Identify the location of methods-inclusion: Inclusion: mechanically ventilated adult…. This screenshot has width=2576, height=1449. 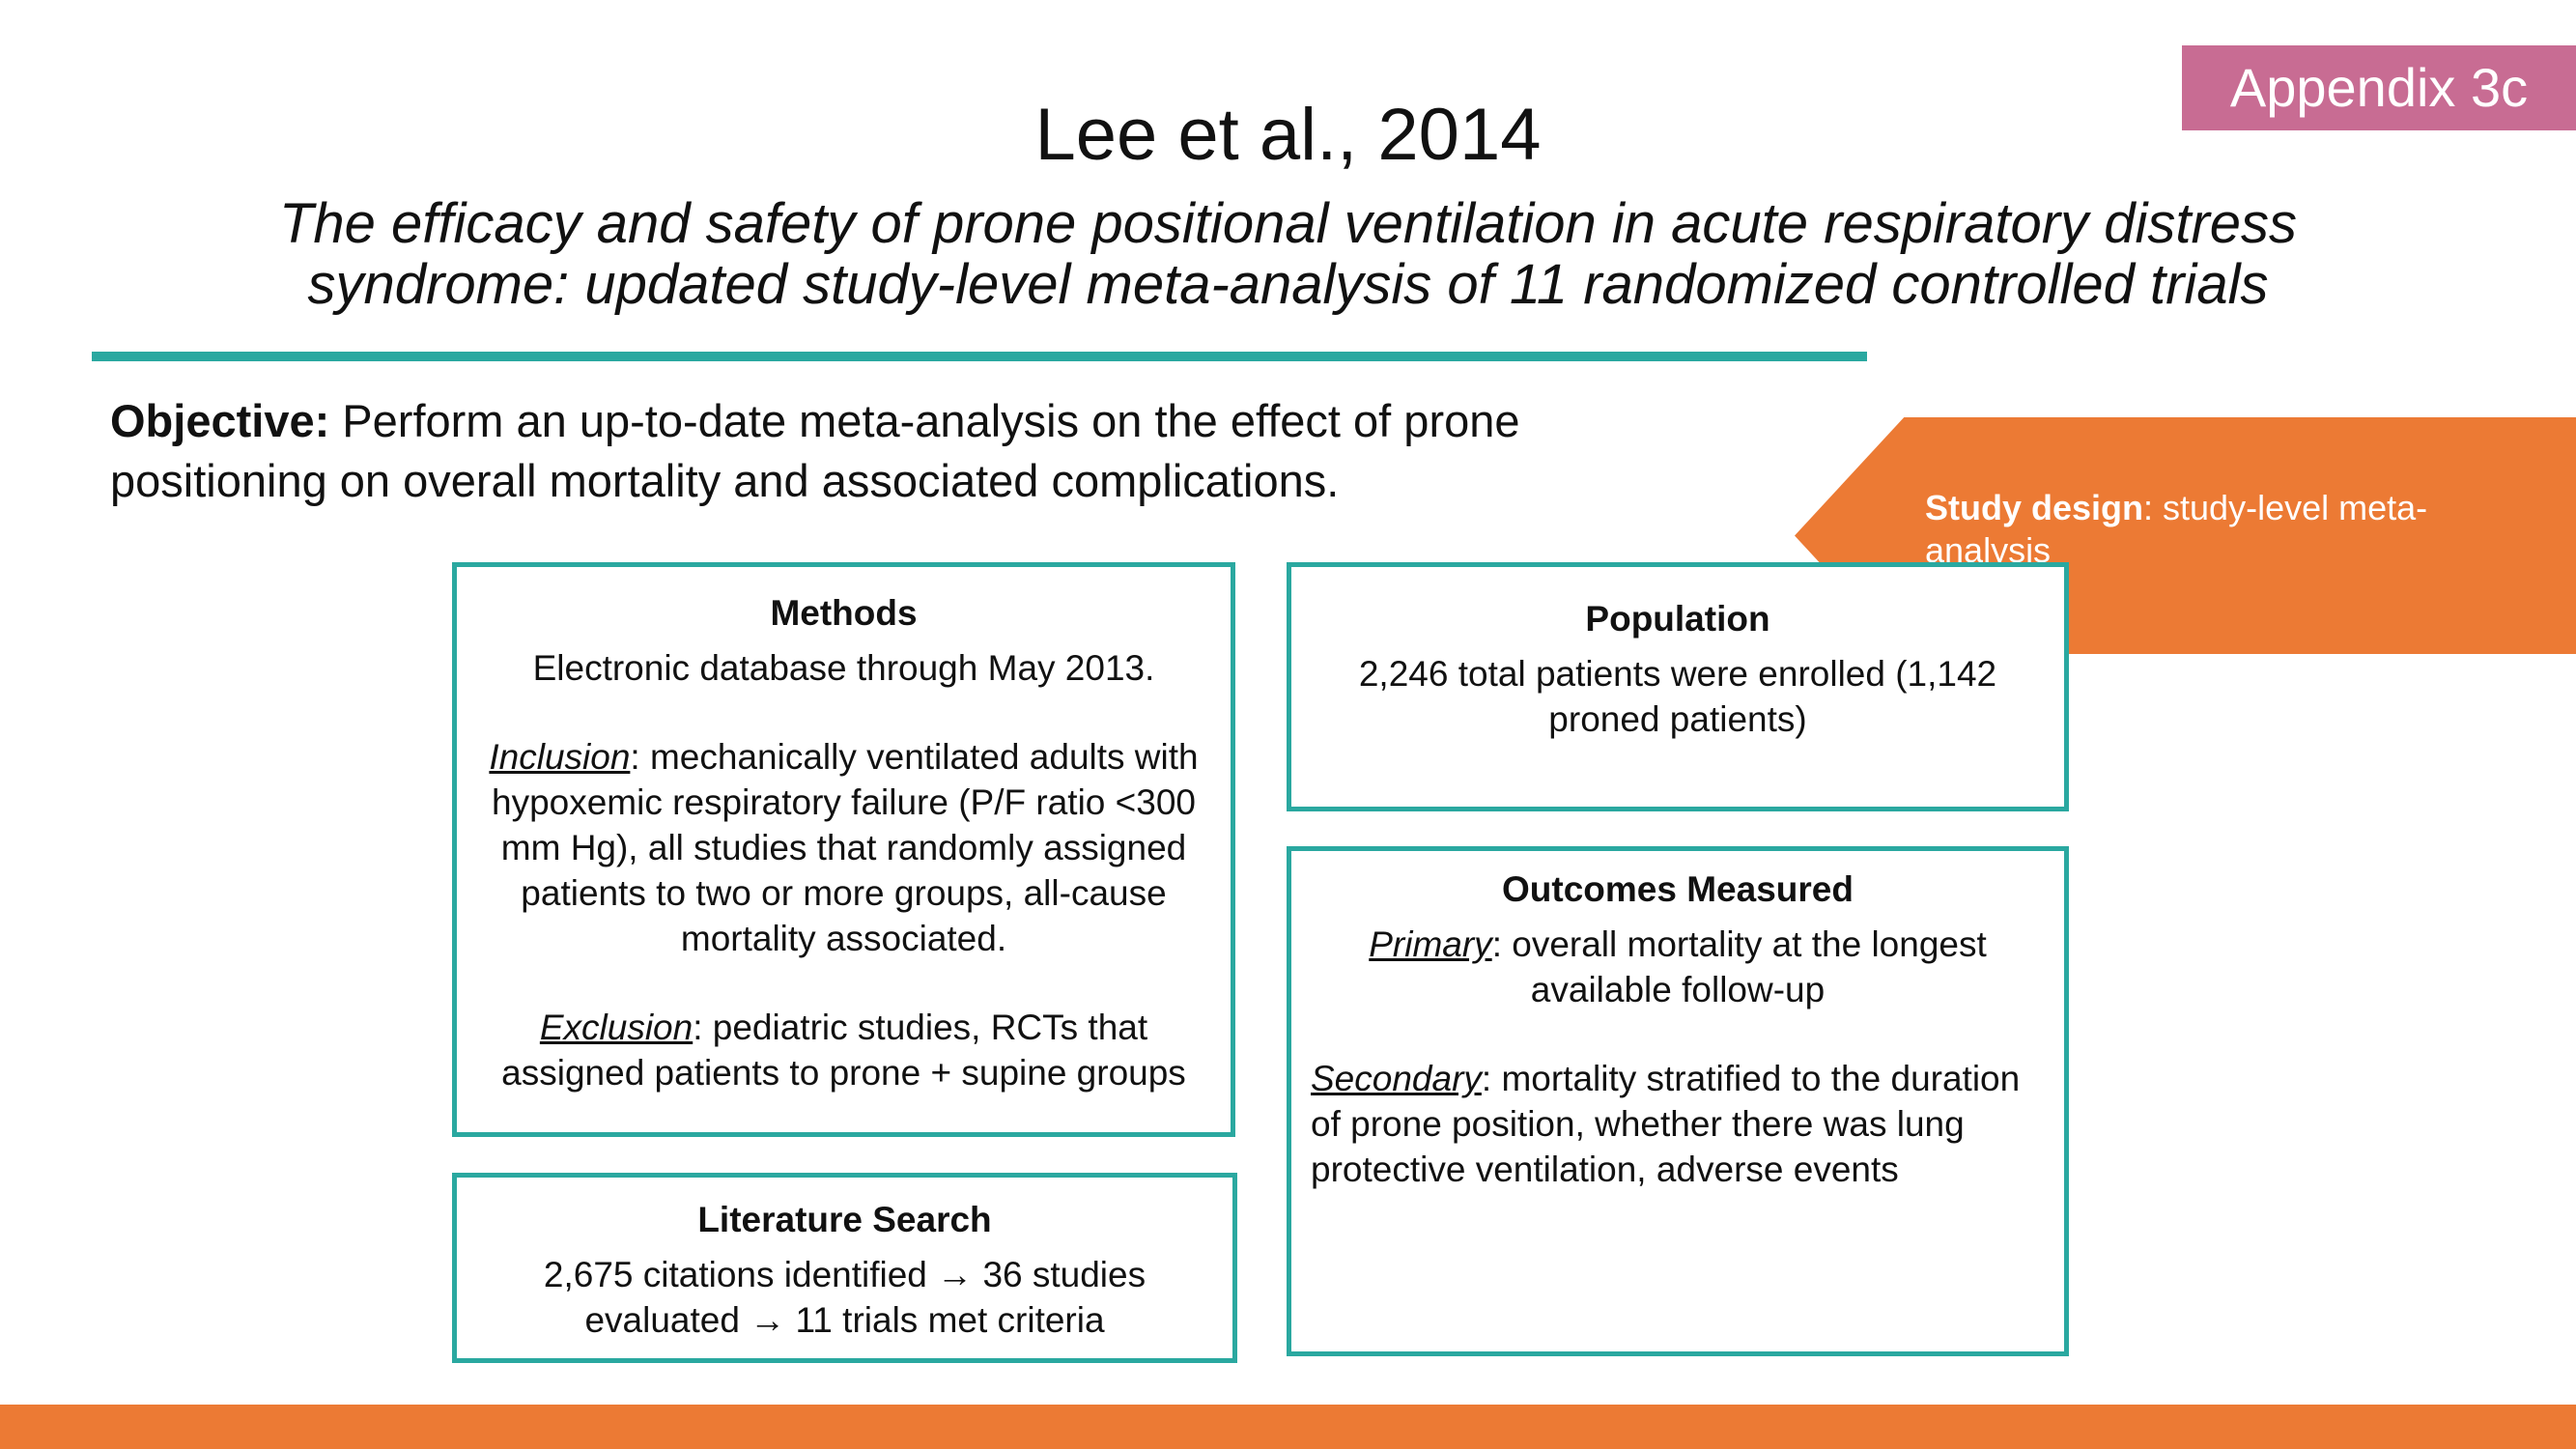
(843, 847).